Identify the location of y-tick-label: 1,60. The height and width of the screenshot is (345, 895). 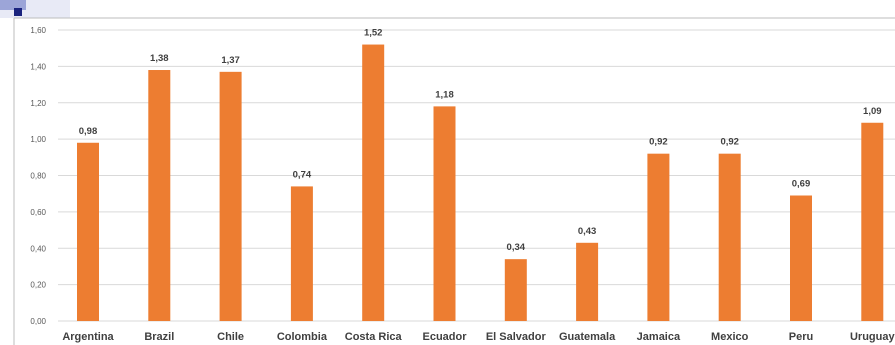
(38, 30).